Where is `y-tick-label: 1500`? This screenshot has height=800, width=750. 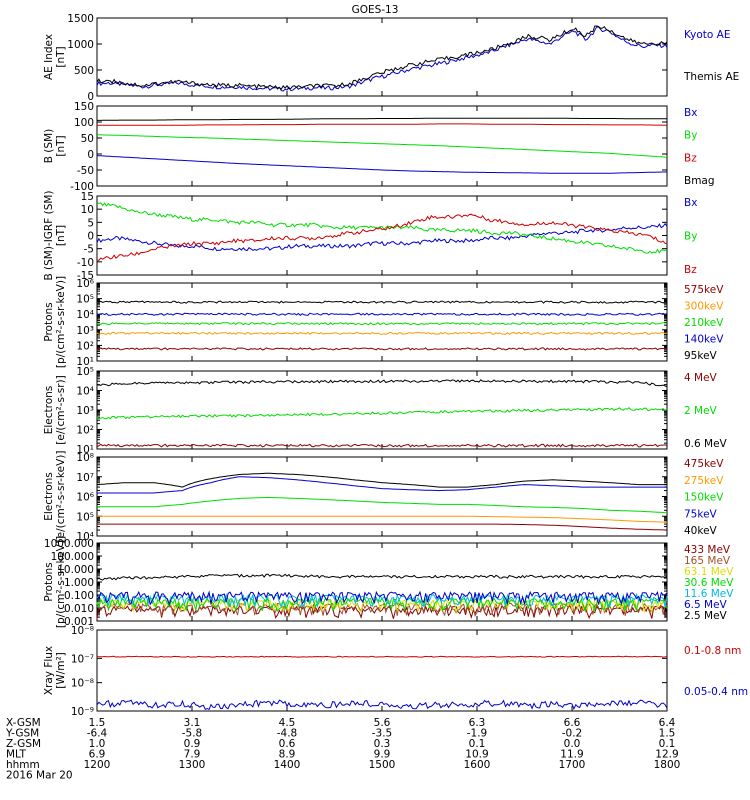 y-tick-label: 1500 is located at coordinates (80, 19).